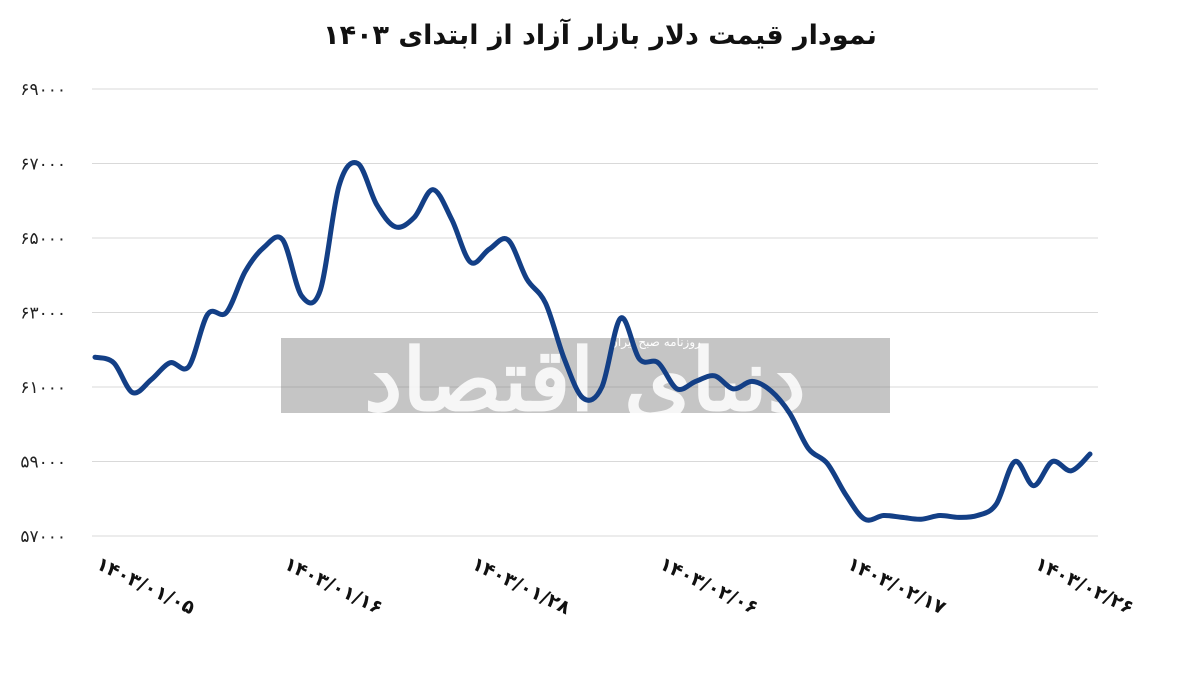  Describe the element at coordinates (897, 586) in the screenshot. I see `x-tick-label: ۱۴۰۳/۰۲/۱۷` at that location.